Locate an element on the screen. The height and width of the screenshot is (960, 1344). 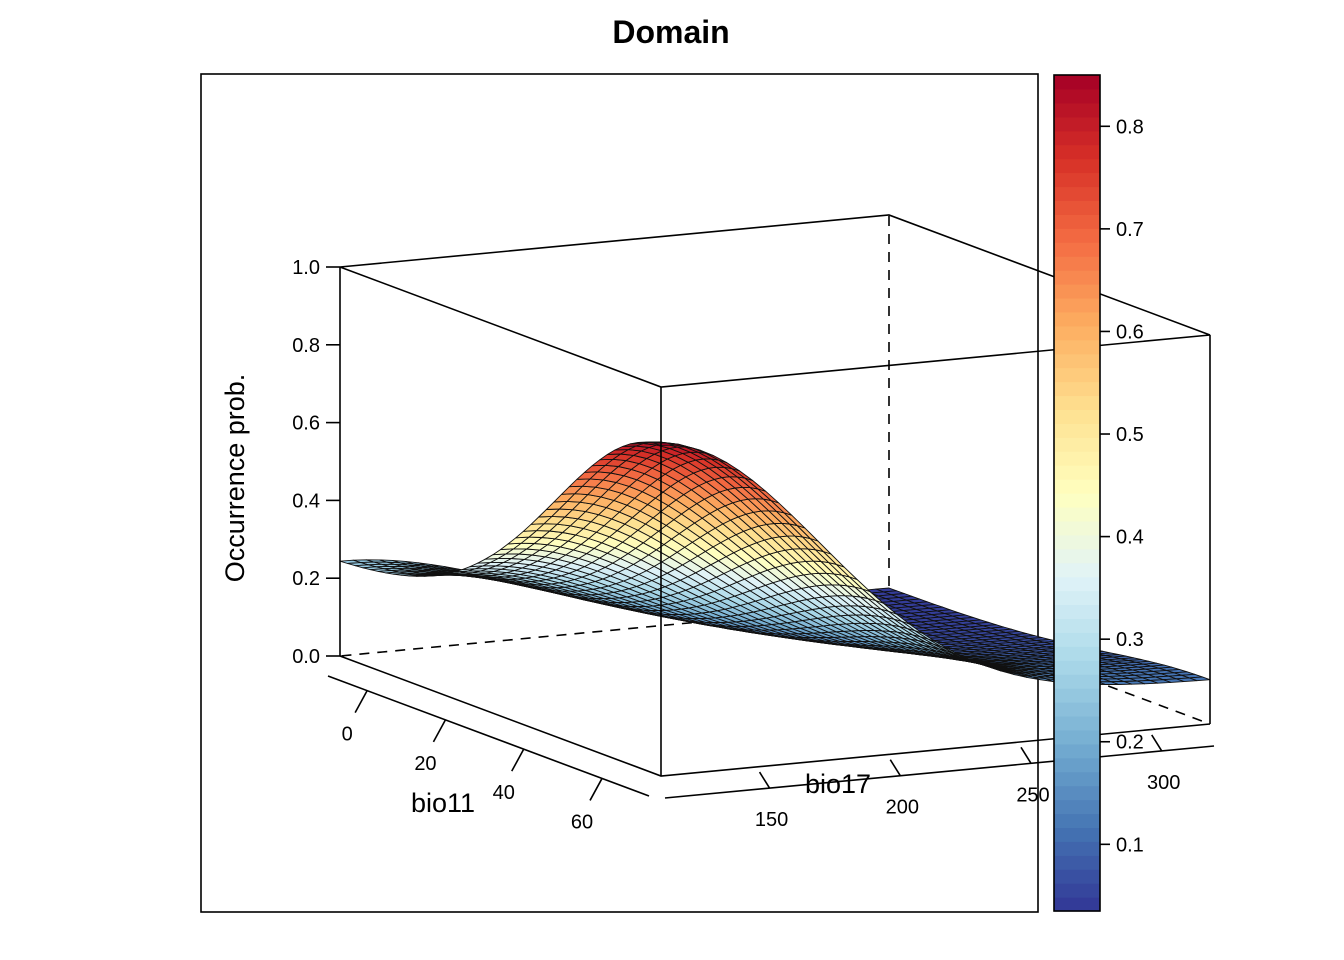
x-tick-label: 0 is located at coordinates (347, 735).